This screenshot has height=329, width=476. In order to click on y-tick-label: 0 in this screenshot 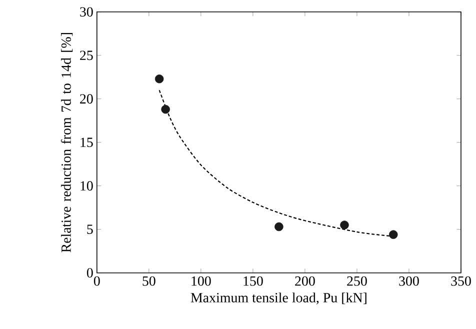, I will do `click(89, 273)`.